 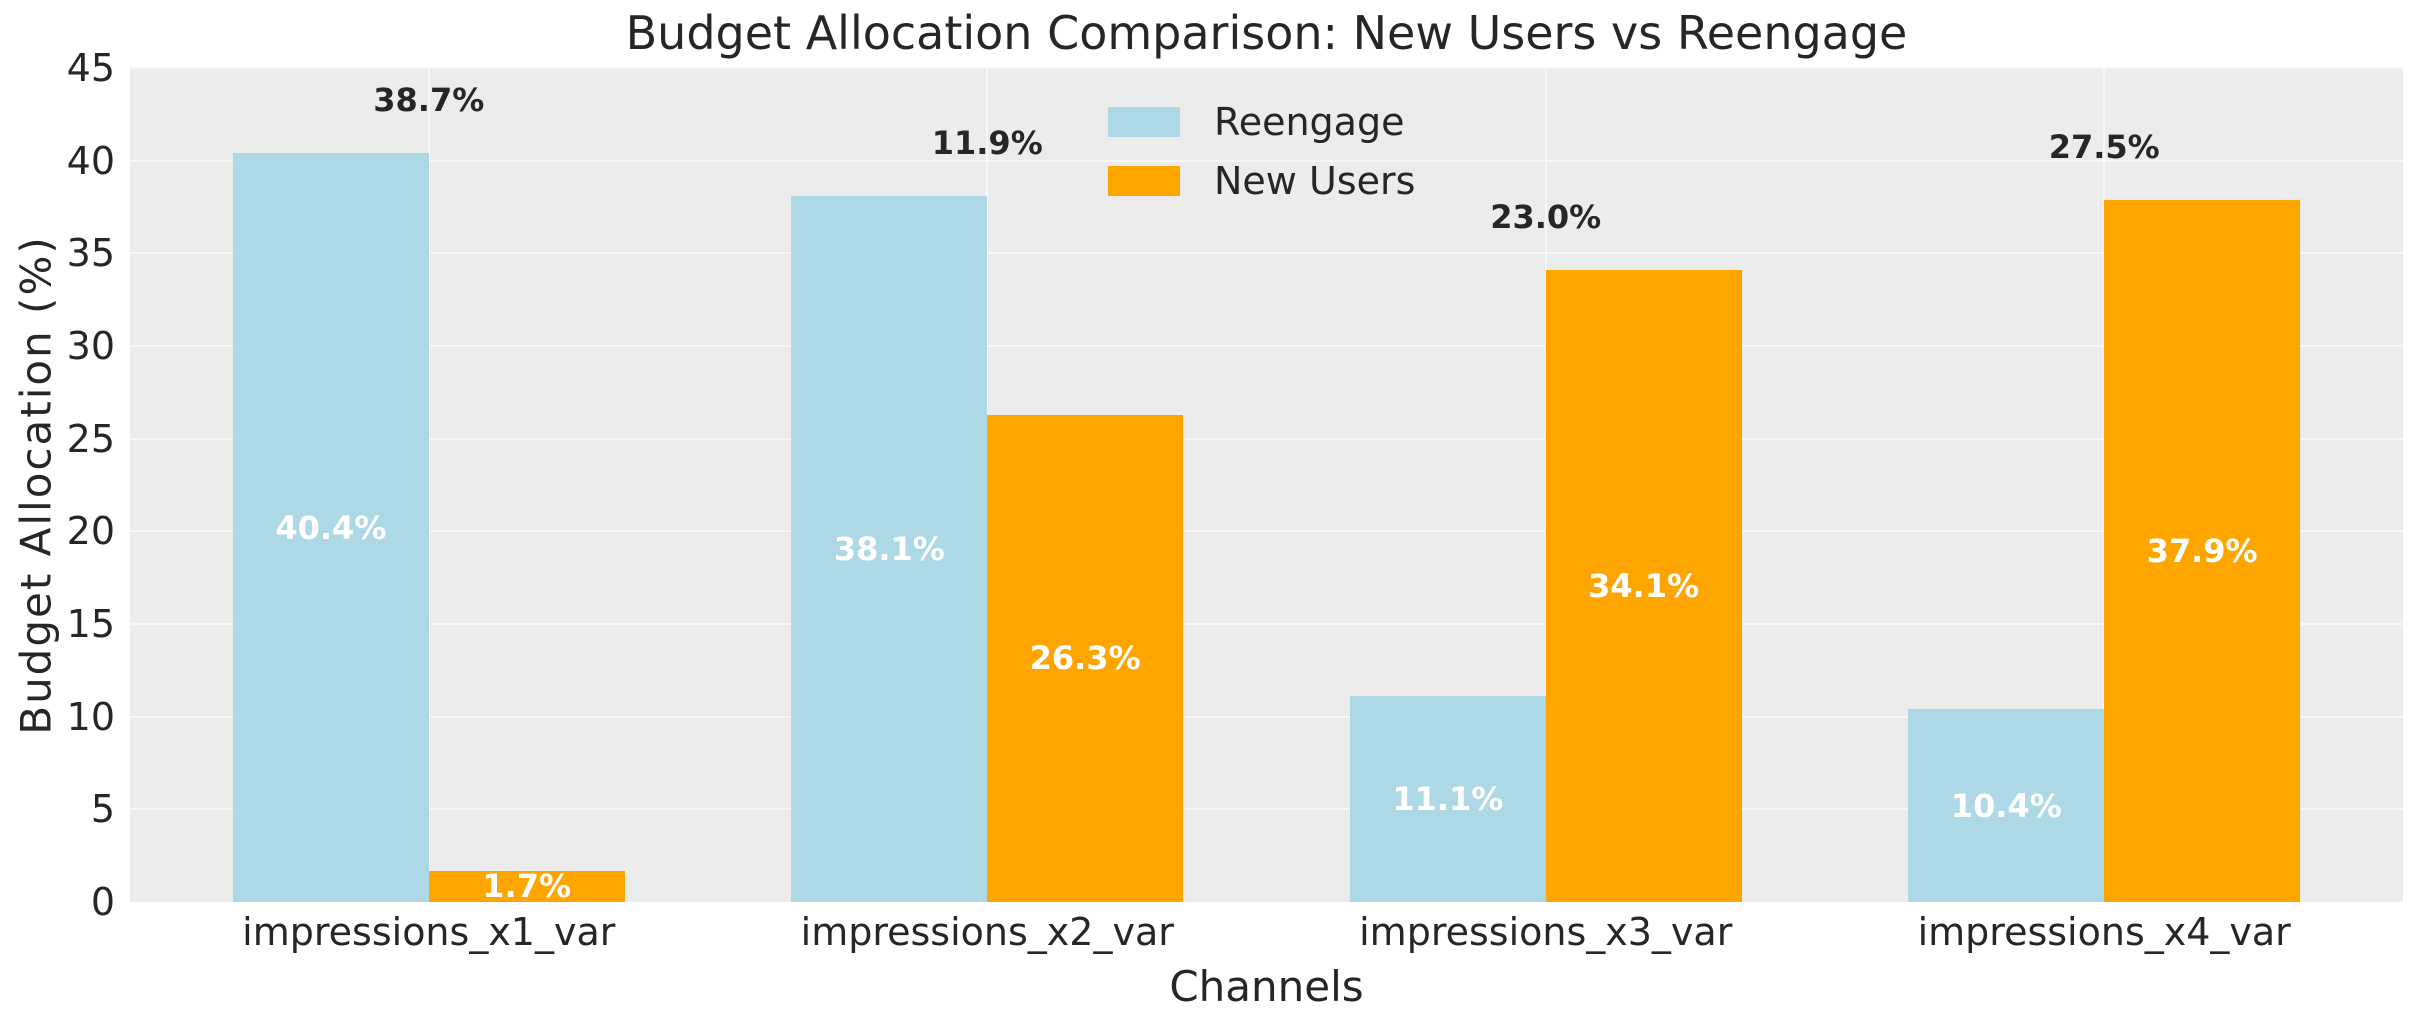 I want to click on legend-label-new-users: New Users, so click(x=1315, y=180).